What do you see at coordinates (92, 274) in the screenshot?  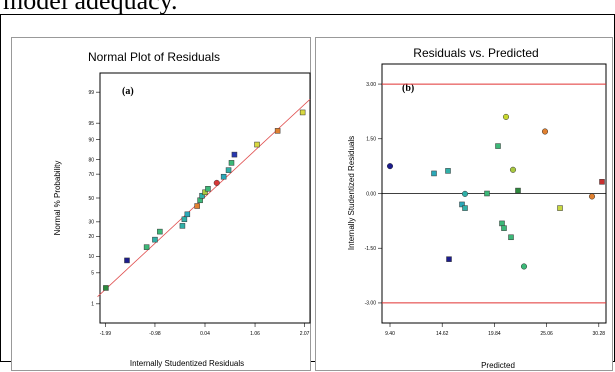 I see `y-tick-label: 5` at bounding box center [92, 274].